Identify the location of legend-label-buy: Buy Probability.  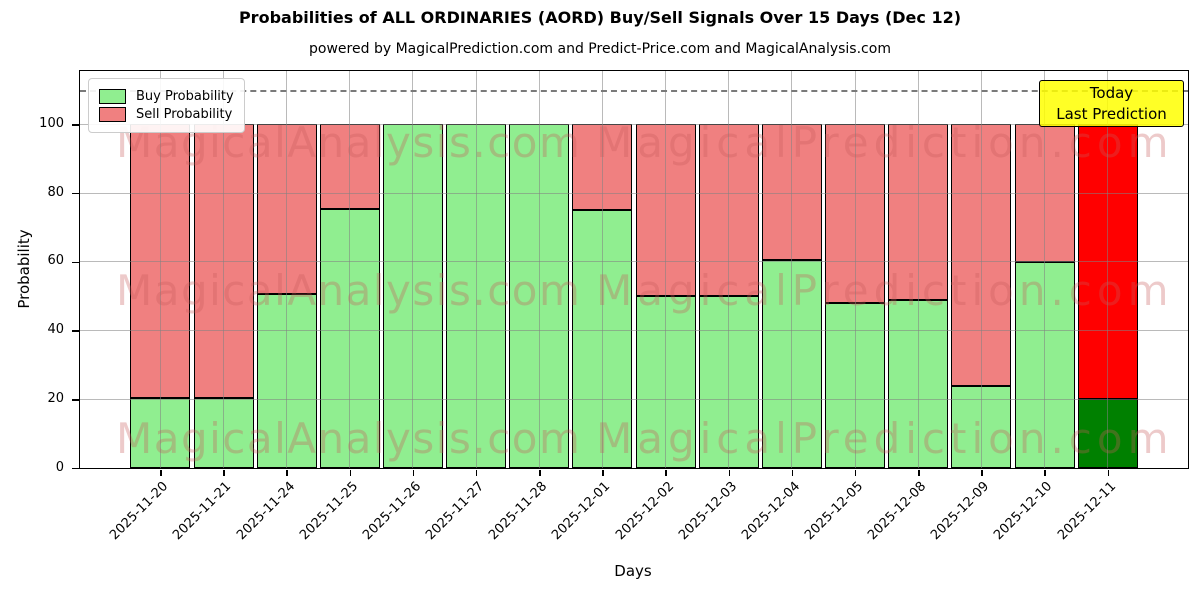
(185, 96).